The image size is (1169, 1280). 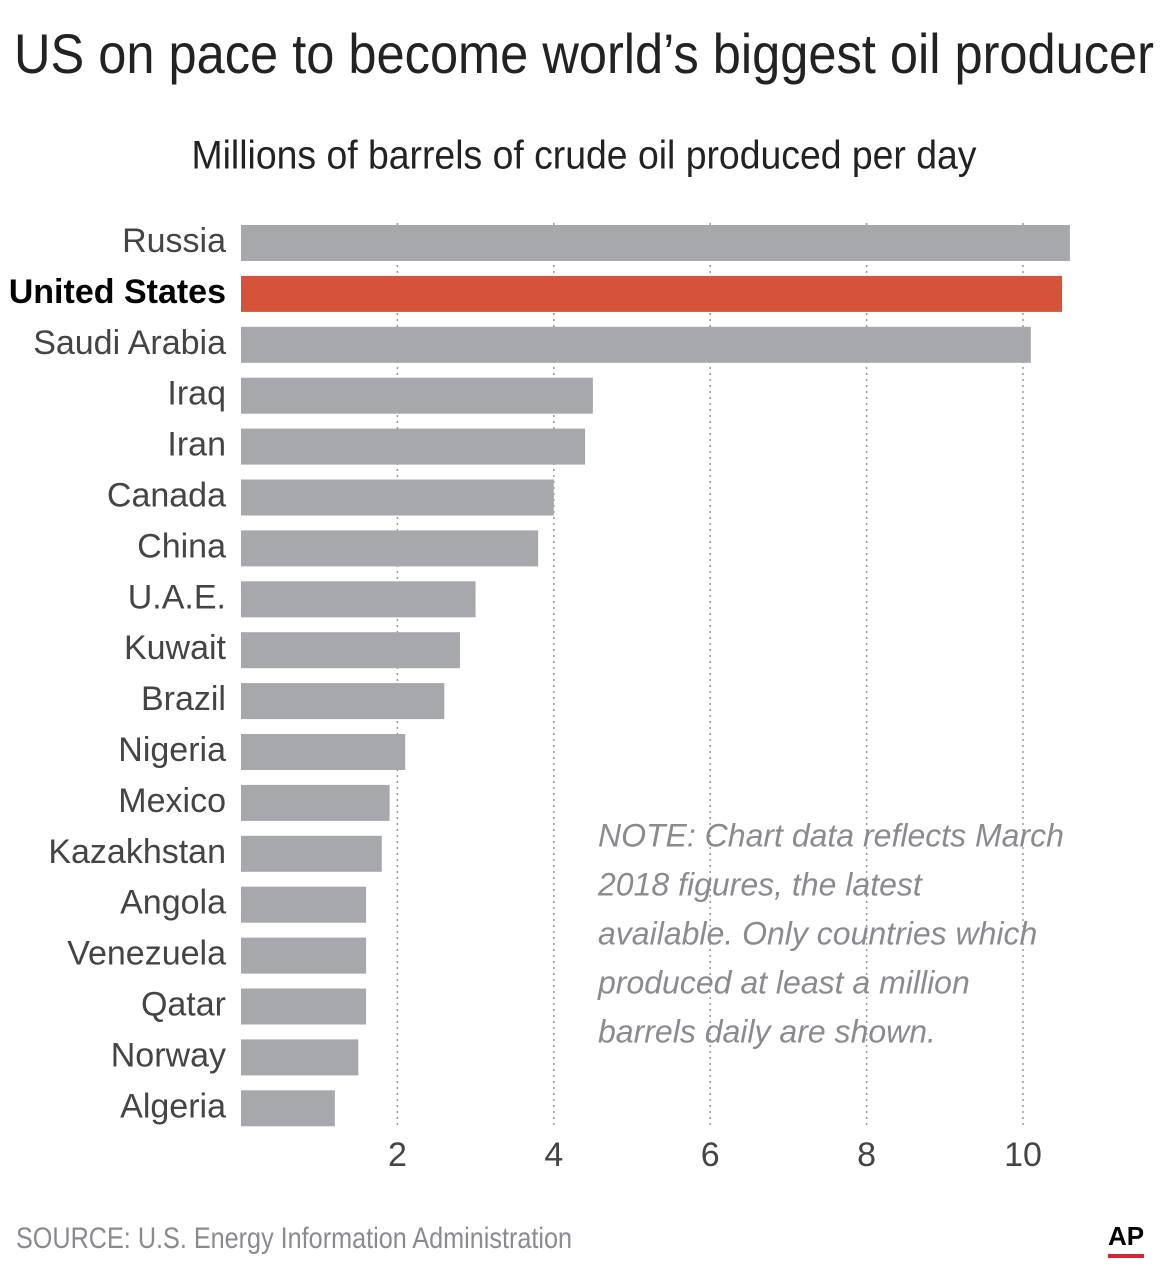 What do you see at coordinates (173, 1106) in the screenshot?
I see `y-tick-label: Algeria` at bounding box center [173, 1106].